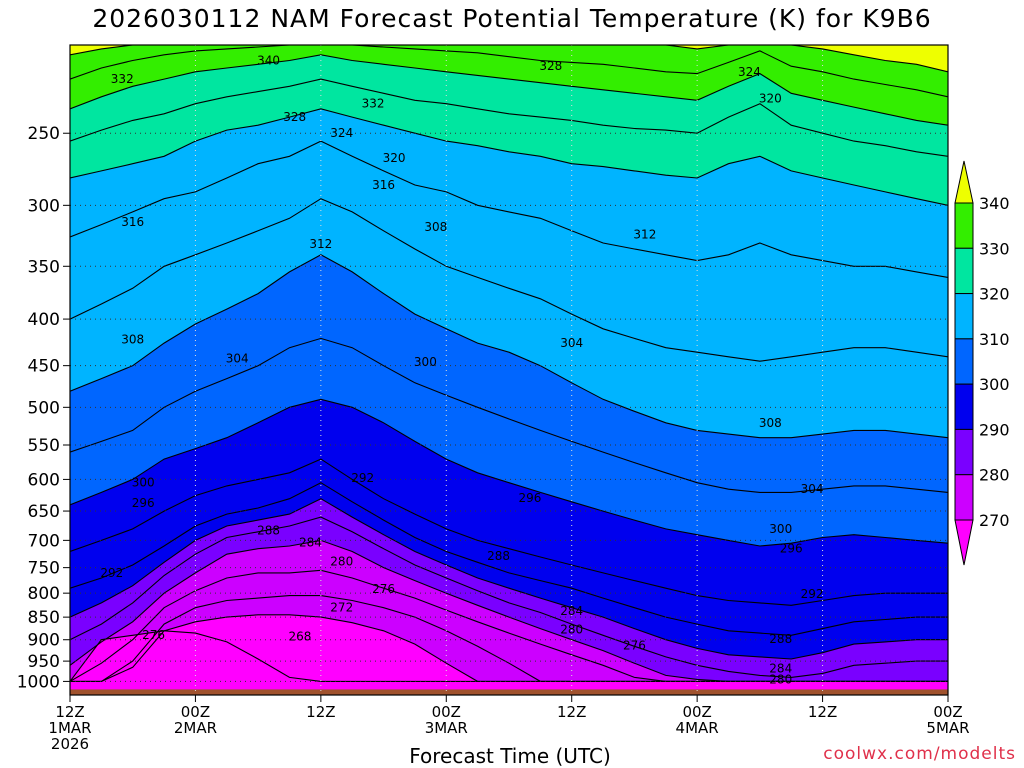 This screenshot has height=768, width=1024. I want to click on x-tick-label-84-0: 00Z, so click(947, 712).